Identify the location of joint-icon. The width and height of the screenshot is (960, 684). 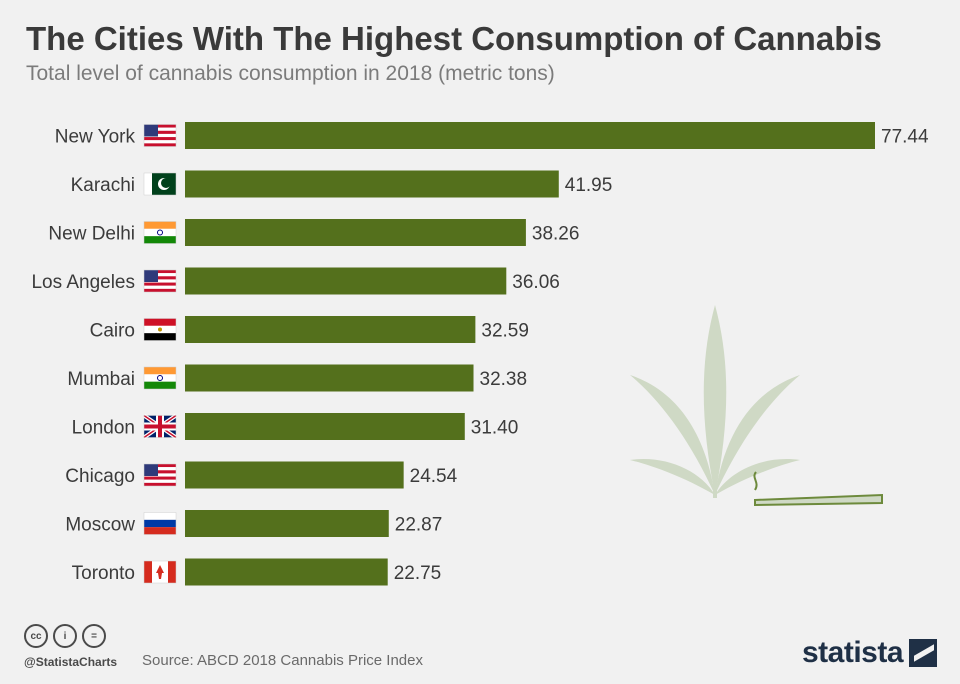
(818, 489).